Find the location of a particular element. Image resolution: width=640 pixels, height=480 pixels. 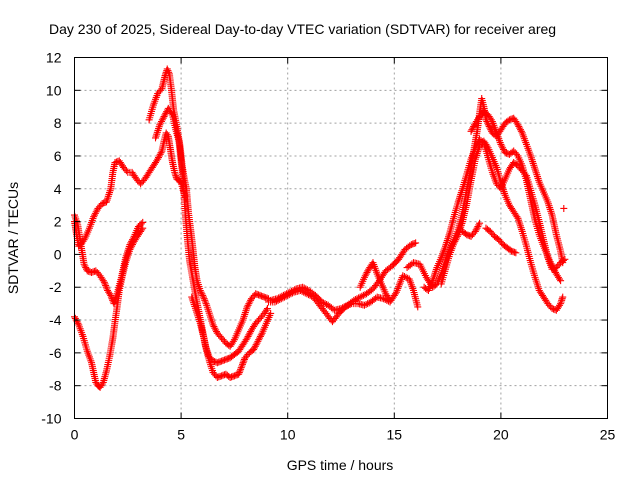

x-tick-label: 20 is located at coordinates (501, 435).